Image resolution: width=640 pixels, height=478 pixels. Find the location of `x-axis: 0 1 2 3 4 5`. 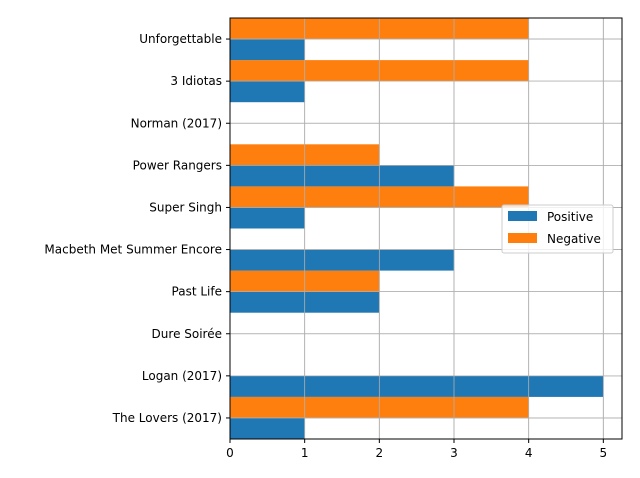

x-axis: 0 1 2 3 4 5 is located at coordinates (416, 449).